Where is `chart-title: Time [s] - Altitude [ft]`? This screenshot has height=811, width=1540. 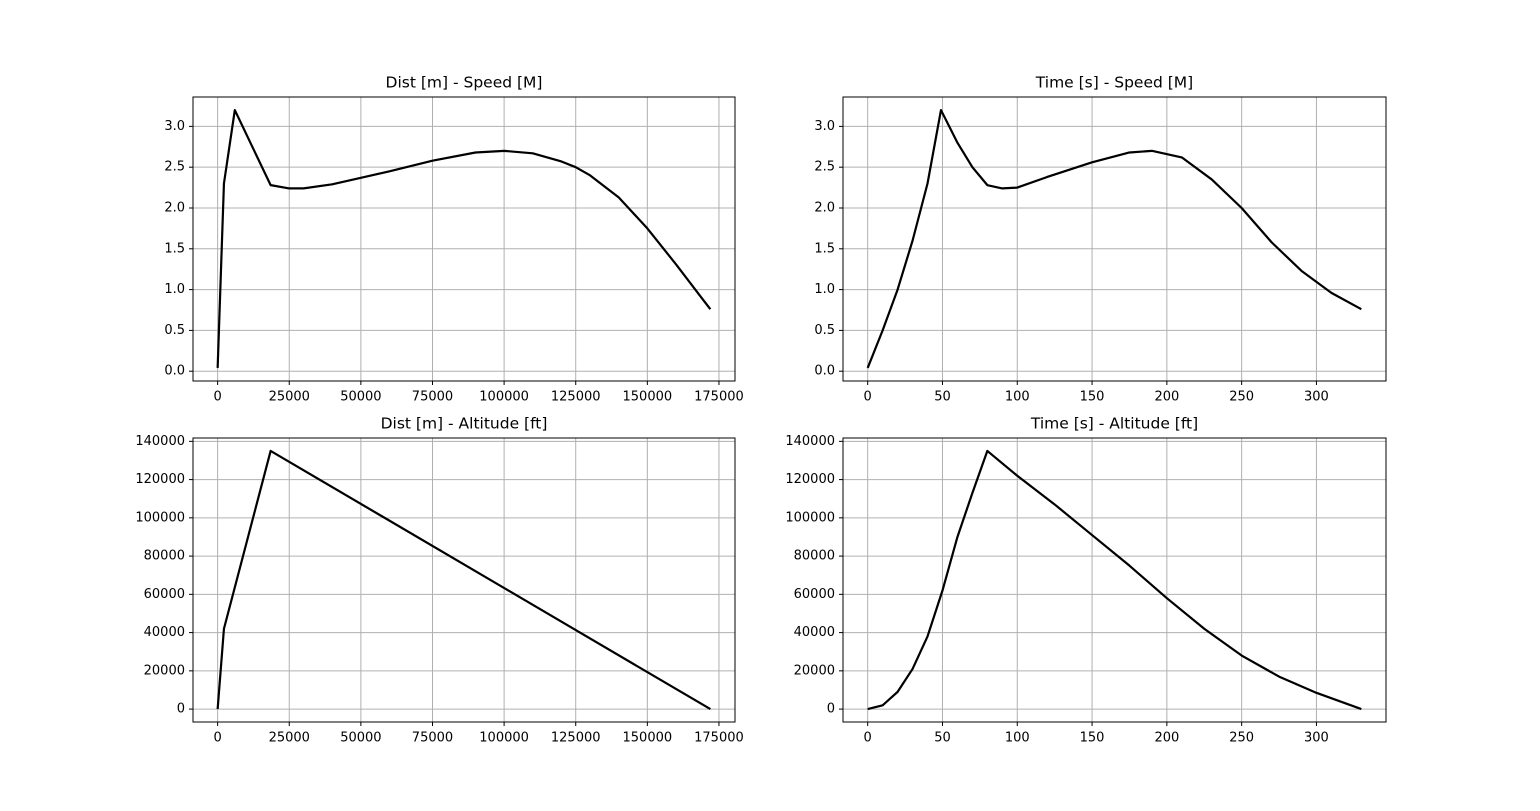 chart-title: Time [s] - Altitude [ft] is located at coordinates (1114, 424).